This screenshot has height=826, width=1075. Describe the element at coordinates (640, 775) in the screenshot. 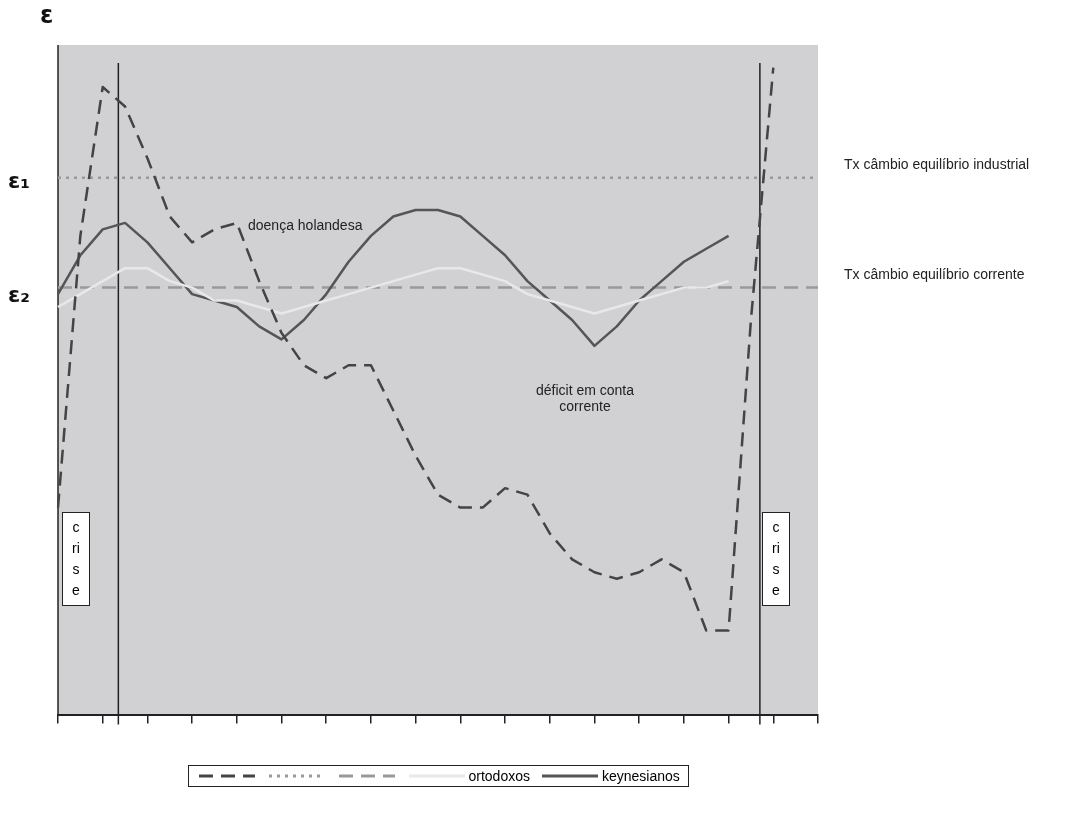

I see `legend-label: keynesianos` at that location.